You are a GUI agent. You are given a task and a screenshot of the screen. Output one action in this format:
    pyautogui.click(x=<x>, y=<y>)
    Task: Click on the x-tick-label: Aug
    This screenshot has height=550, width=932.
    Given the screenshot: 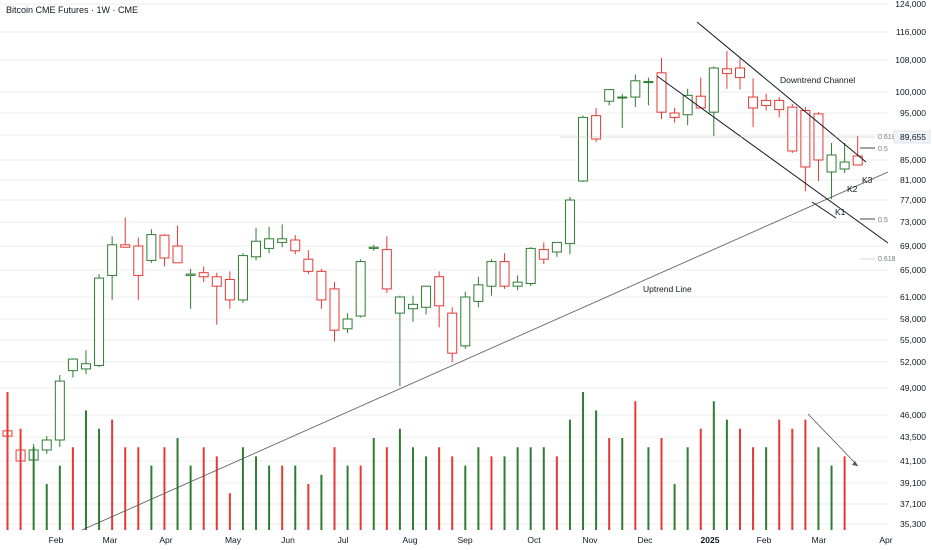 What is the action you would take?
    pyautogui.click(x=409, y=540)
    